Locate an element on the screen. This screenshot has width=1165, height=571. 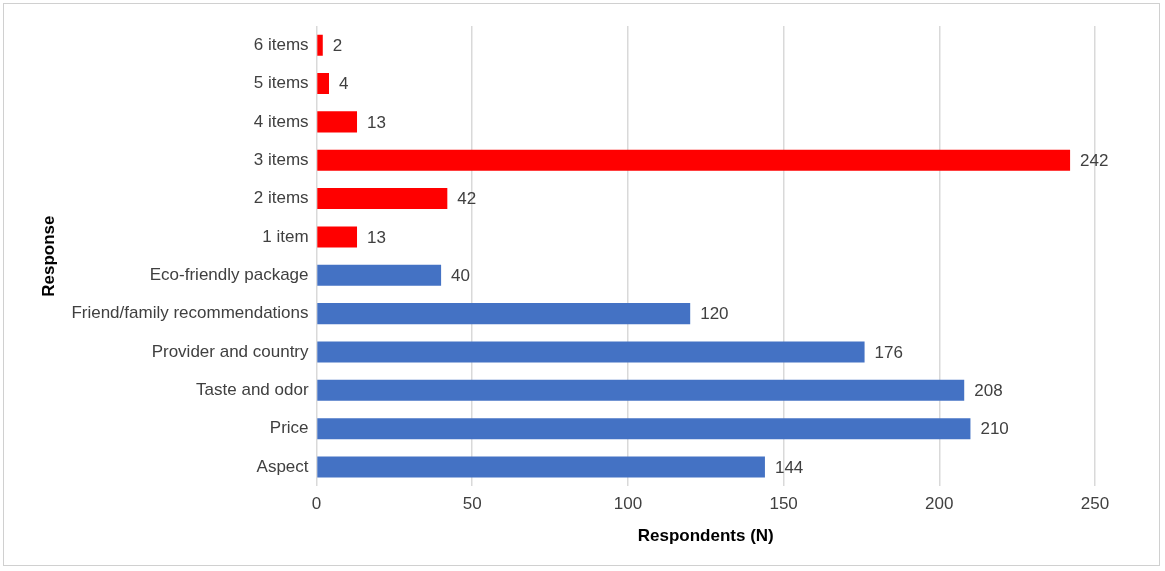
x-tick-label: 50 is located at coordinates (472, 504).